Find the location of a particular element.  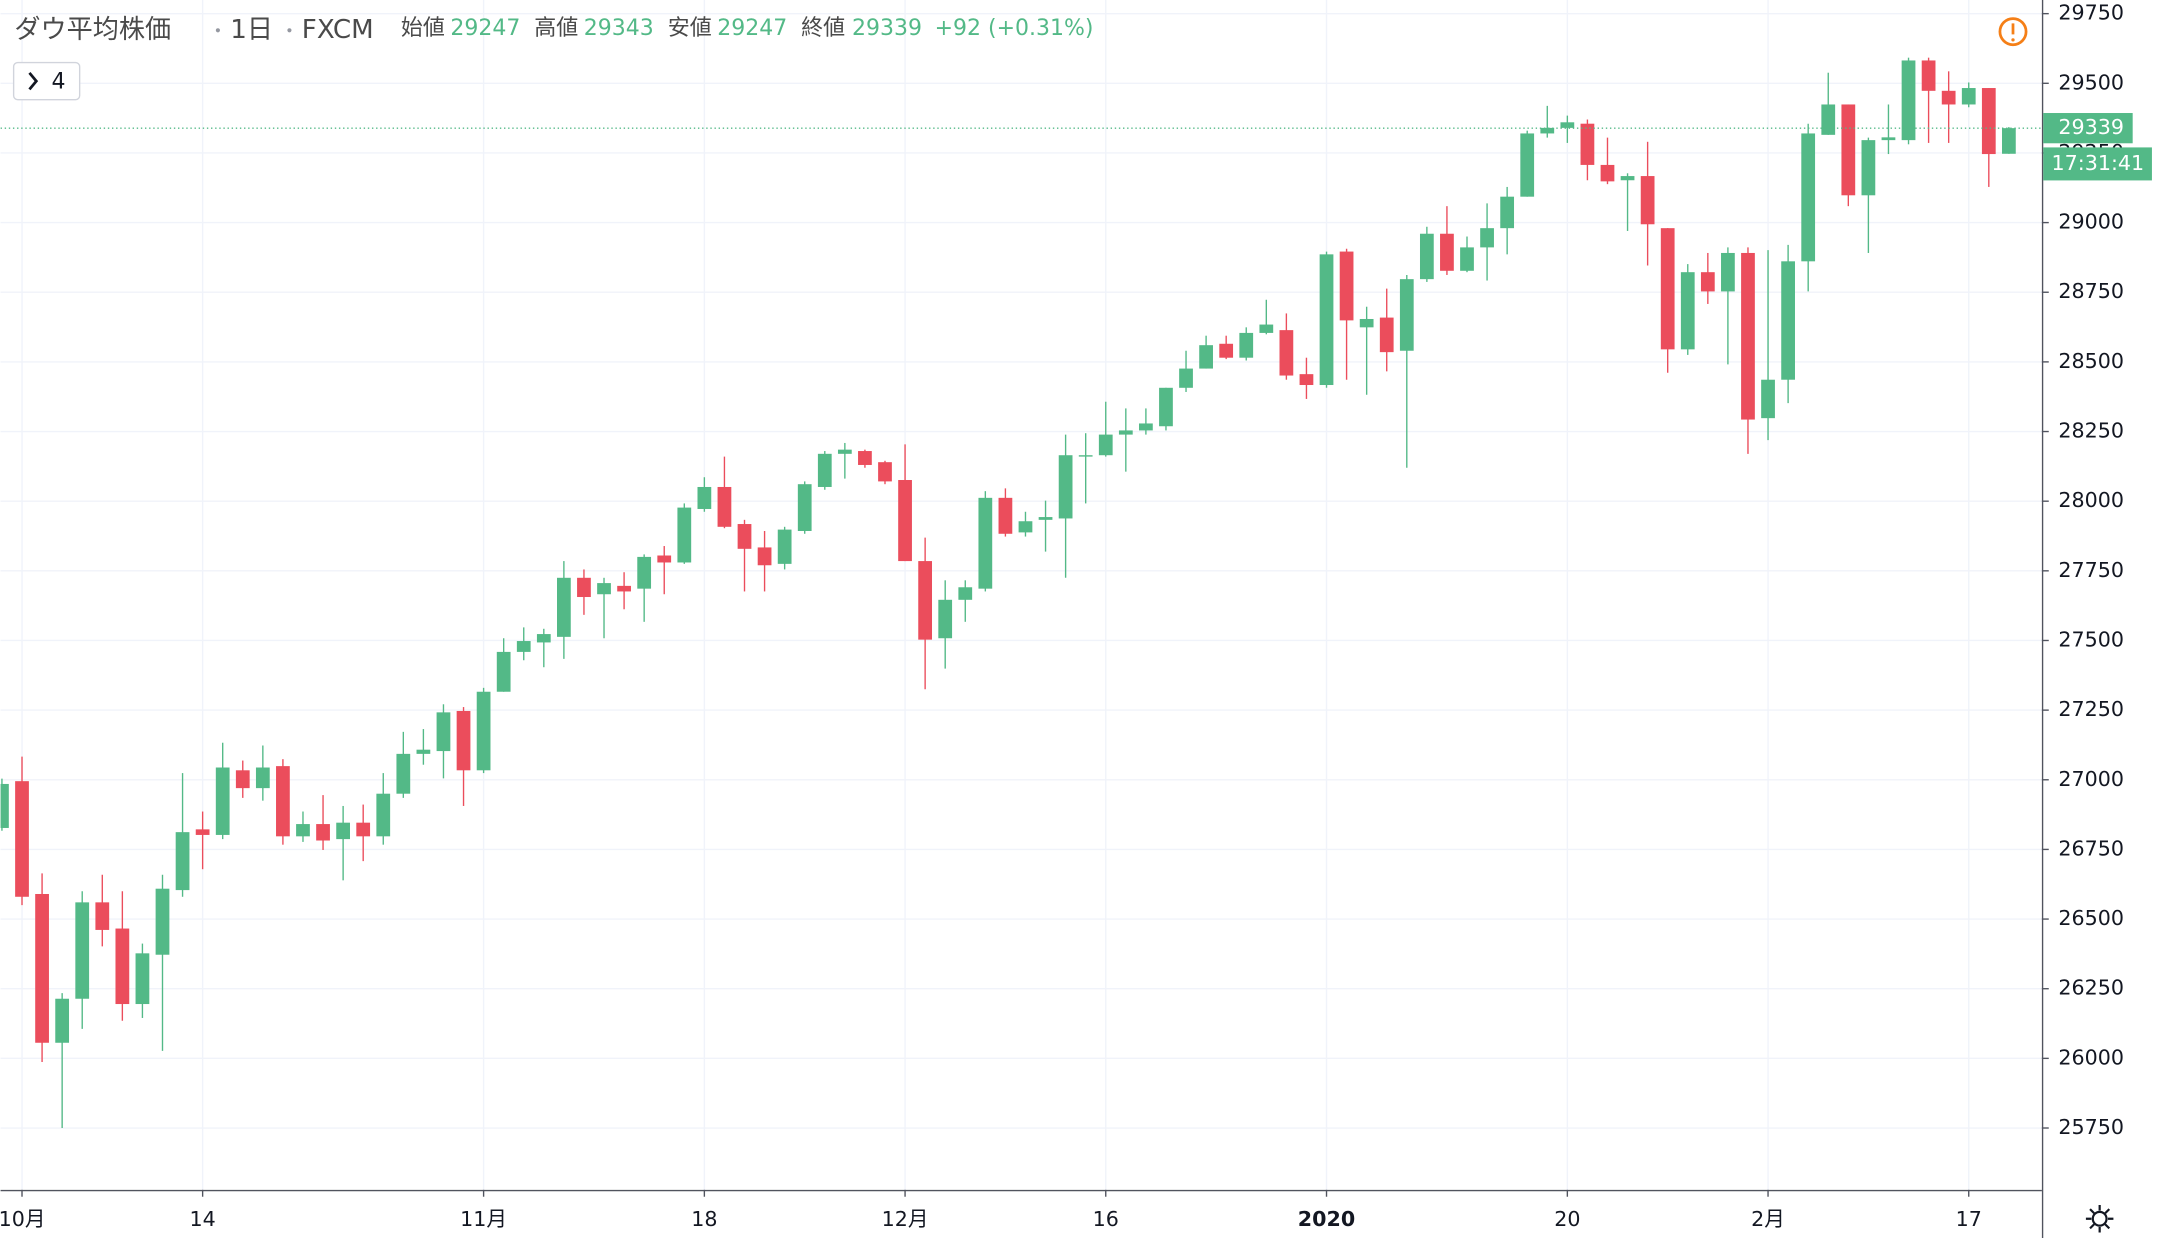

ohlc-label: 高値 is located at coordinates (556, 28).